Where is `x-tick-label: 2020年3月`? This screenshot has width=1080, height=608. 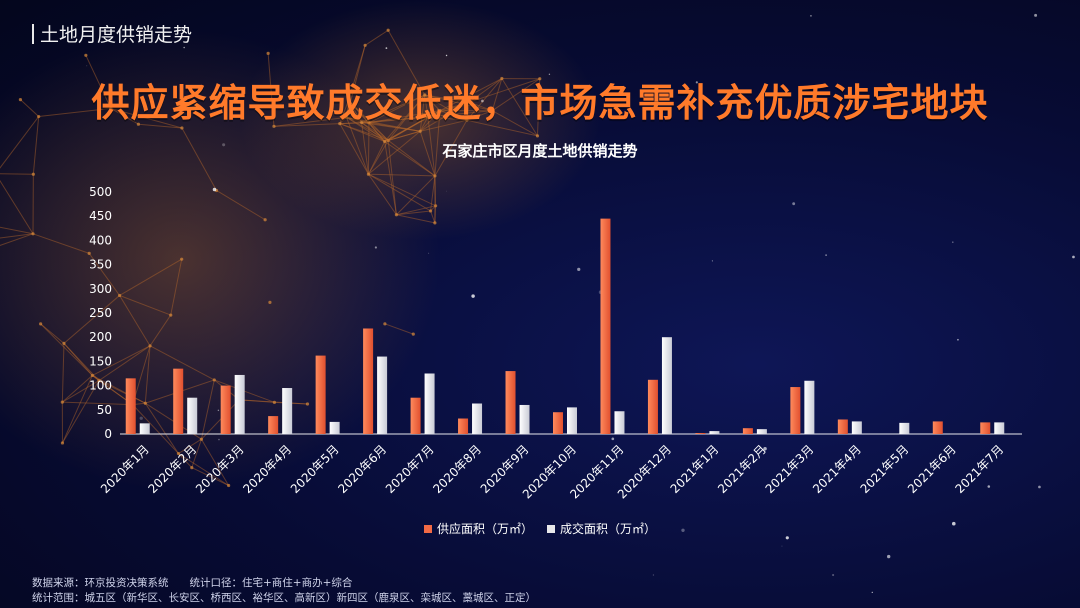 x-tick-label: 2020年3月 is located at coordinates (220, 469).